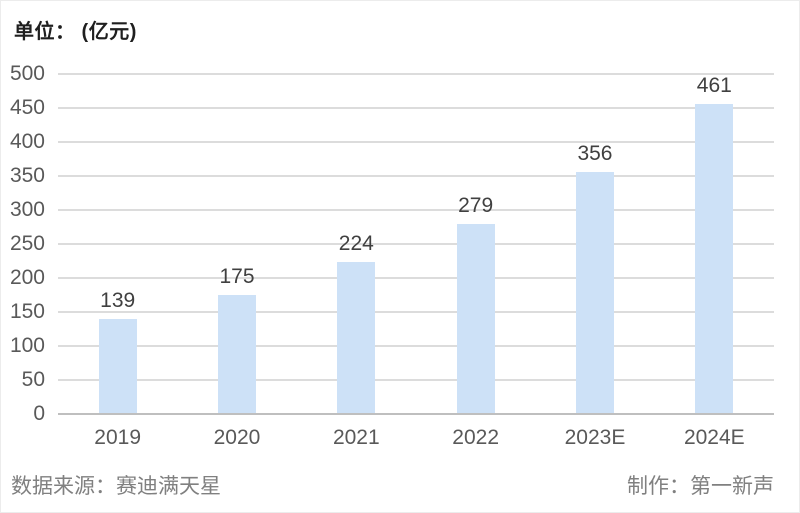 The height and width of the screenshot is (513, 800). I want to click on data-source-label: 数据来源：赛迪满天星, so click(116, 486).